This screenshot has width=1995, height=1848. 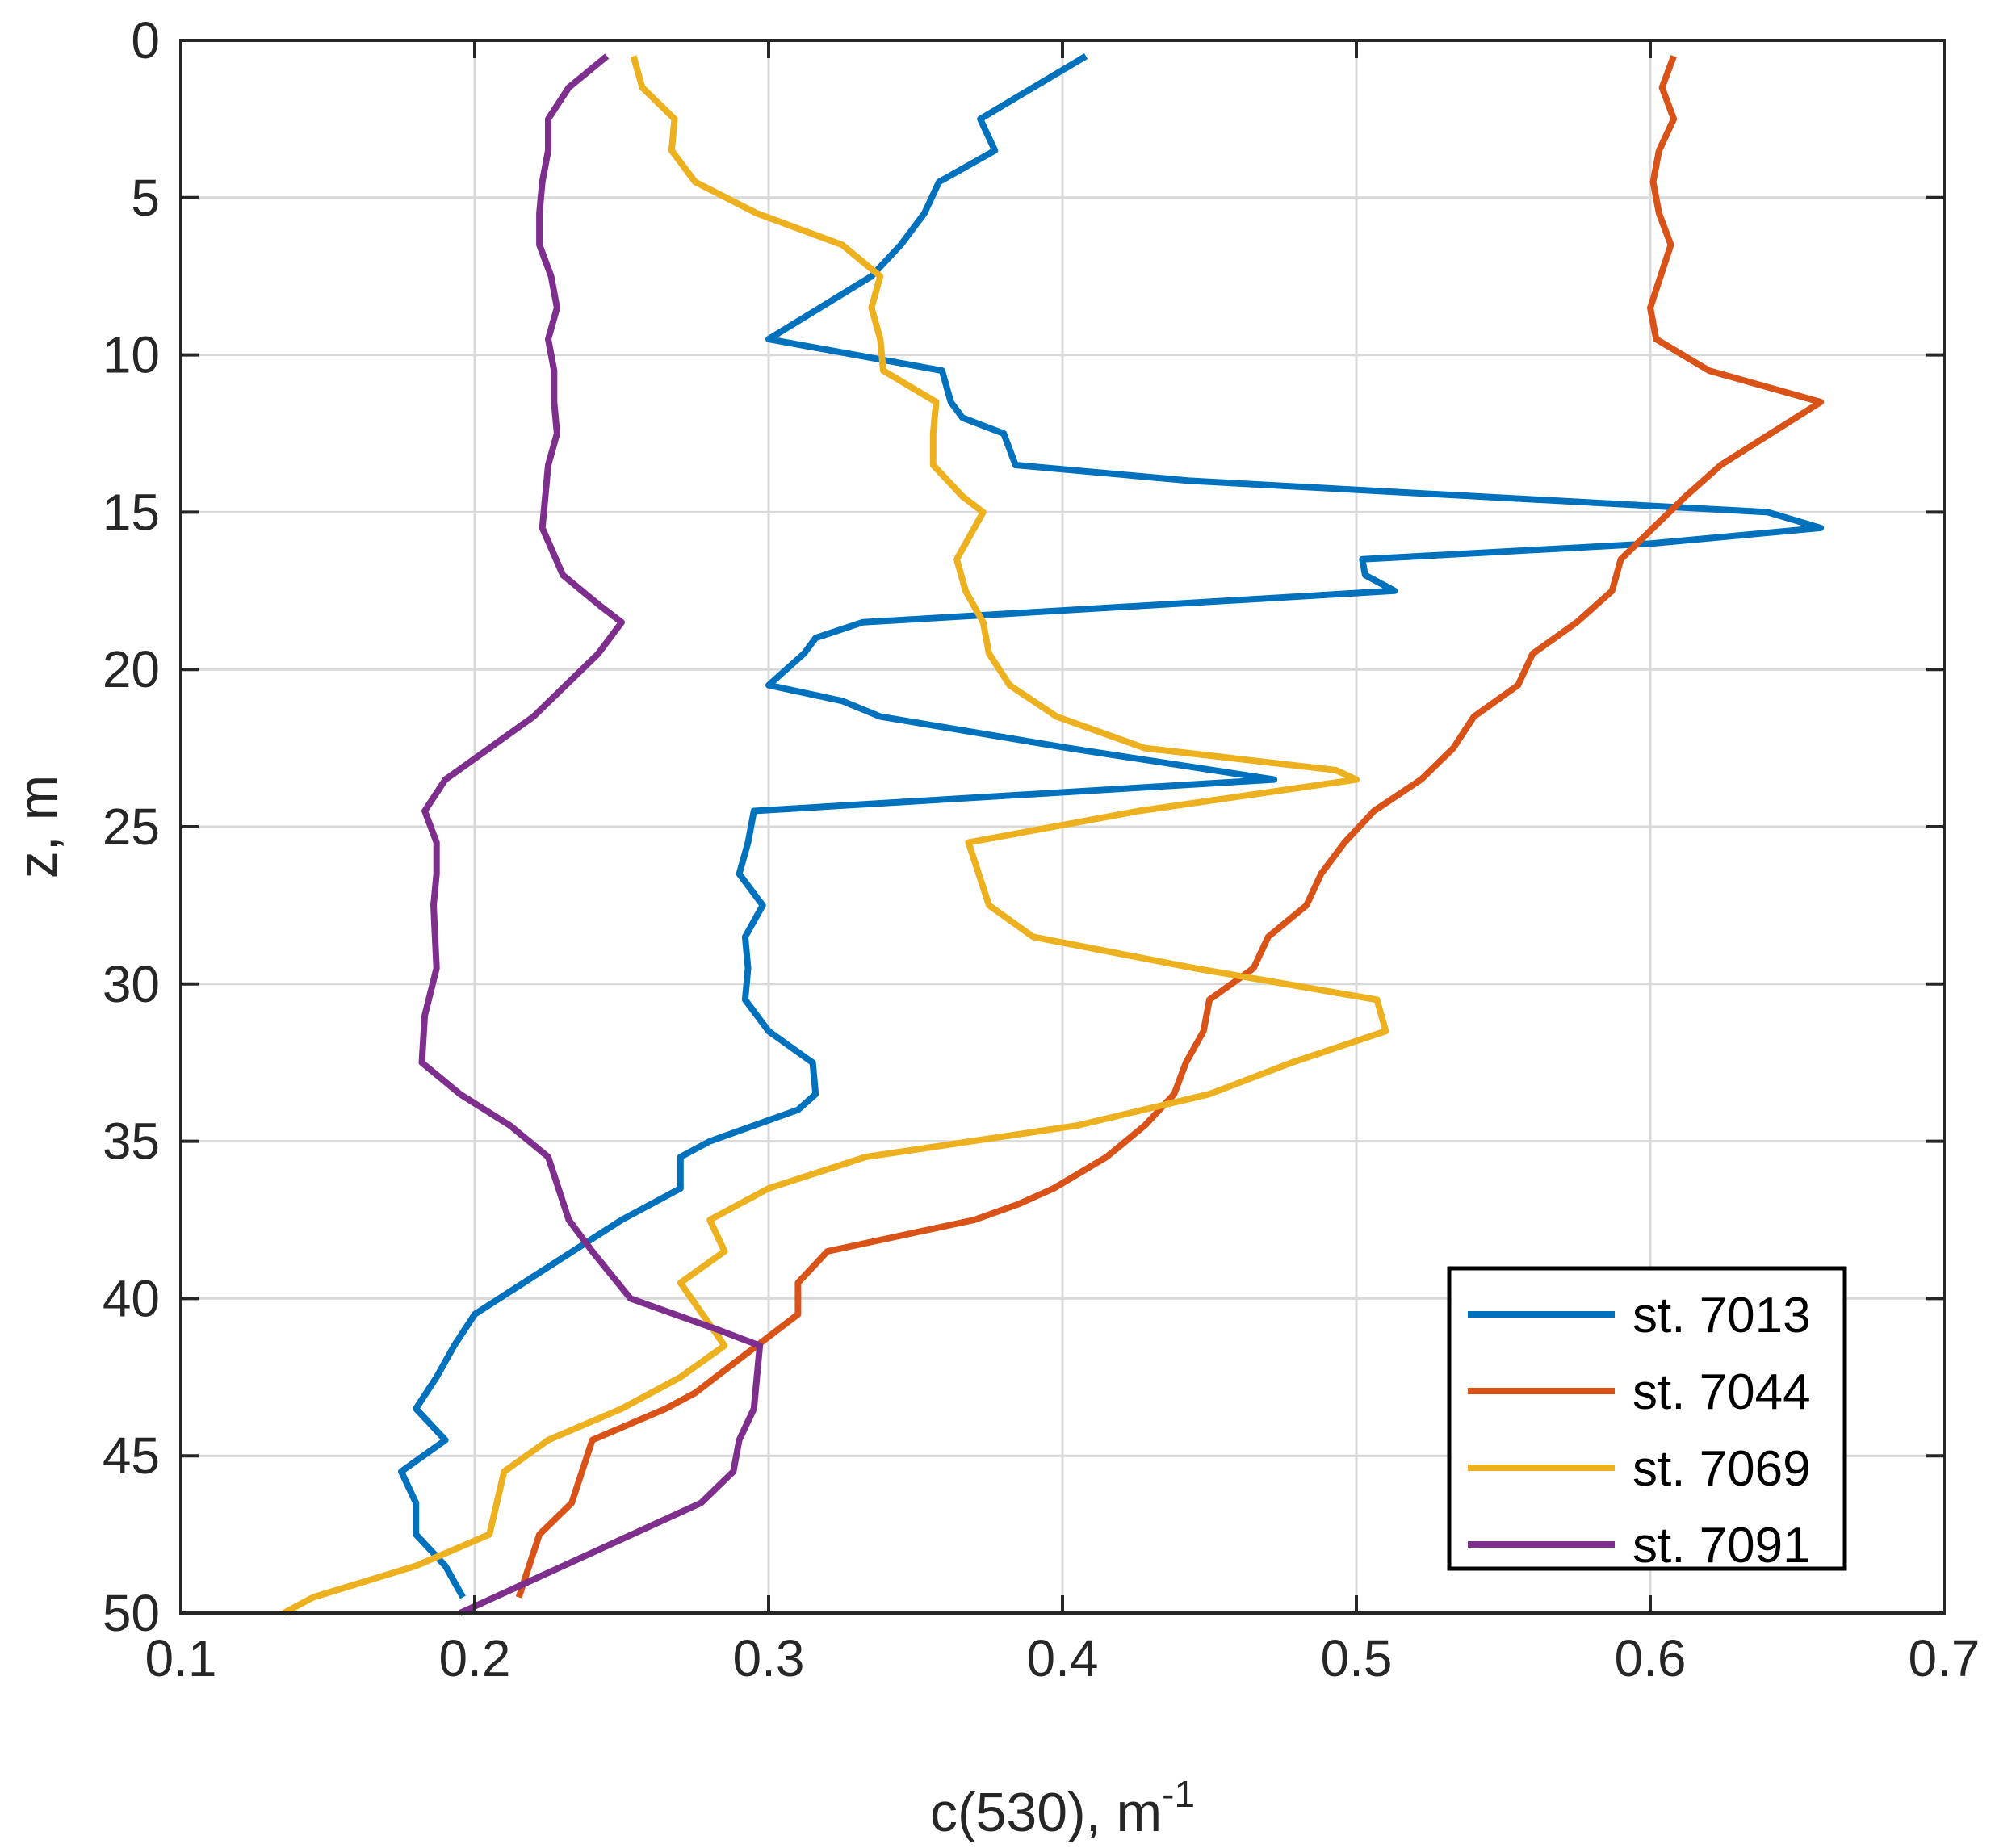 I want to click on x-axis-title-superscript: -1, so click(x=1178, y=1794).